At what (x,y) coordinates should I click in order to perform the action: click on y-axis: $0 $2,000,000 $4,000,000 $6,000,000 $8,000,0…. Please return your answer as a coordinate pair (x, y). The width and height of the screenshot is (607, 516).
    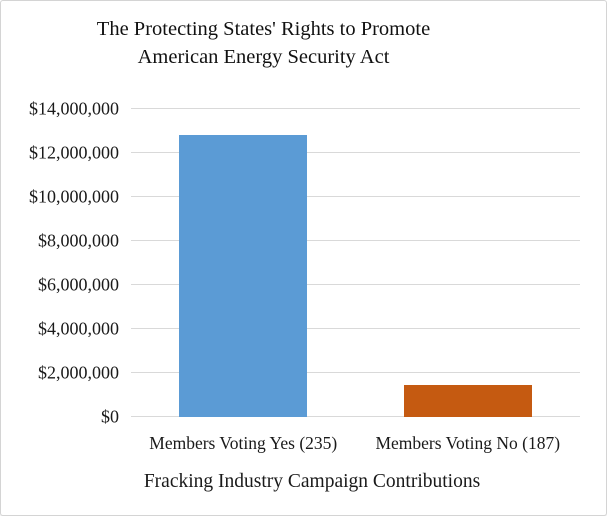
    Looking at the image, I should click on (60, 263).